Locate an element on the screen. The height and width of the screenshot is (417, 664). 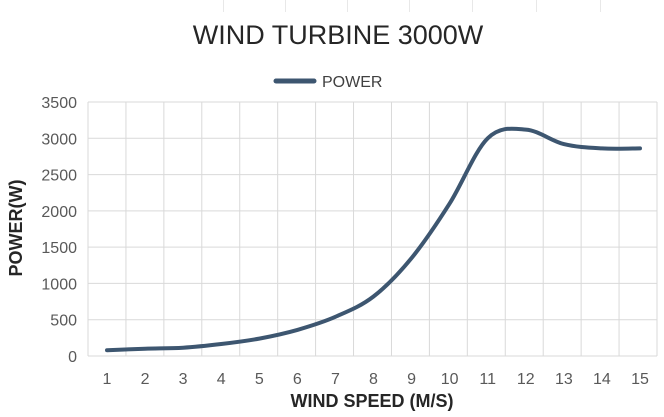
y-tick-label: 500 is located at coordinates (63, 321).